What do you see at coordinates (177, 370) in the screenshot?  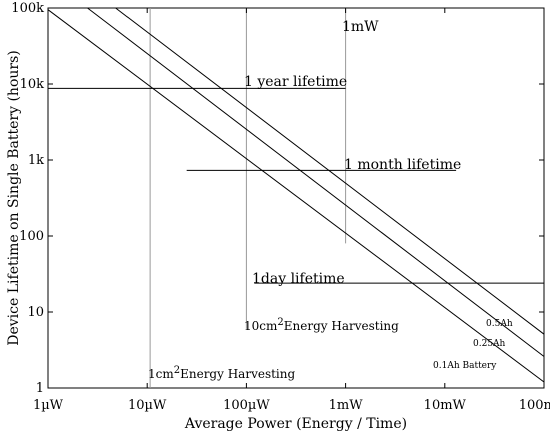 I see `vline-label-sup-0: 2` at bounding box center [177, 370].